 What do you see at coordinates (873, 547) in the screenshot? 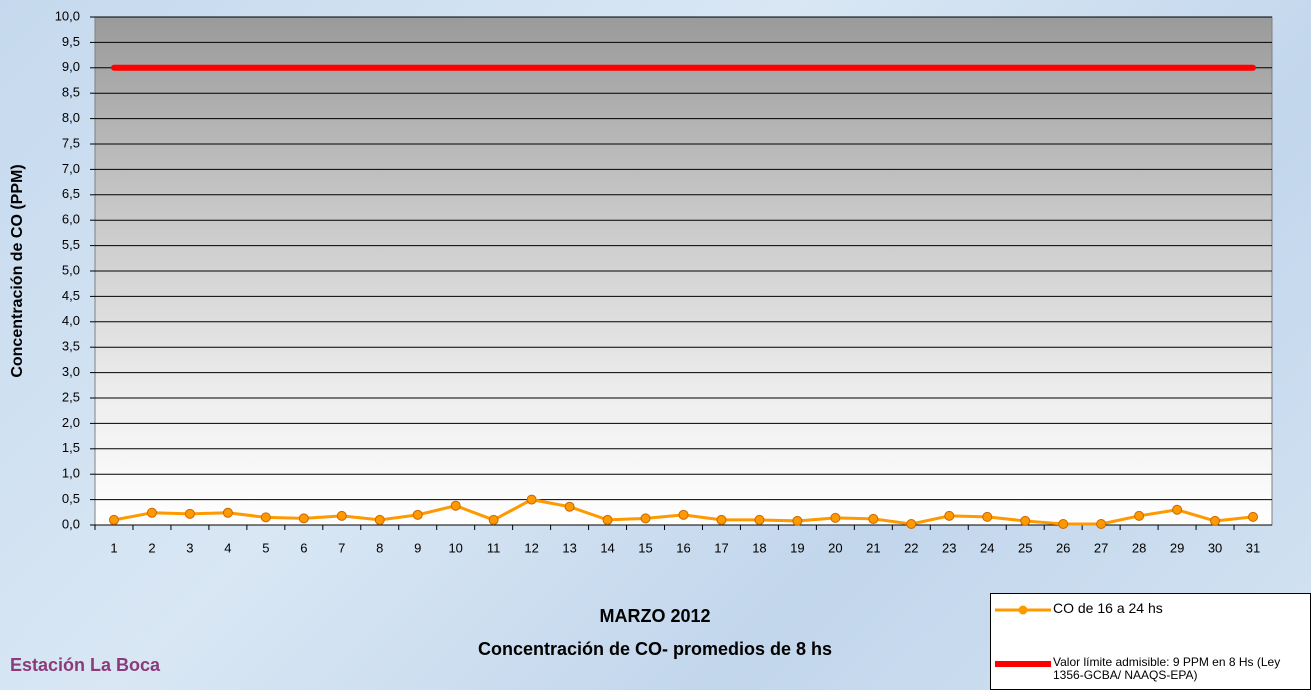
I see `x-tick-label: 21` at bounding box center [873, 547].